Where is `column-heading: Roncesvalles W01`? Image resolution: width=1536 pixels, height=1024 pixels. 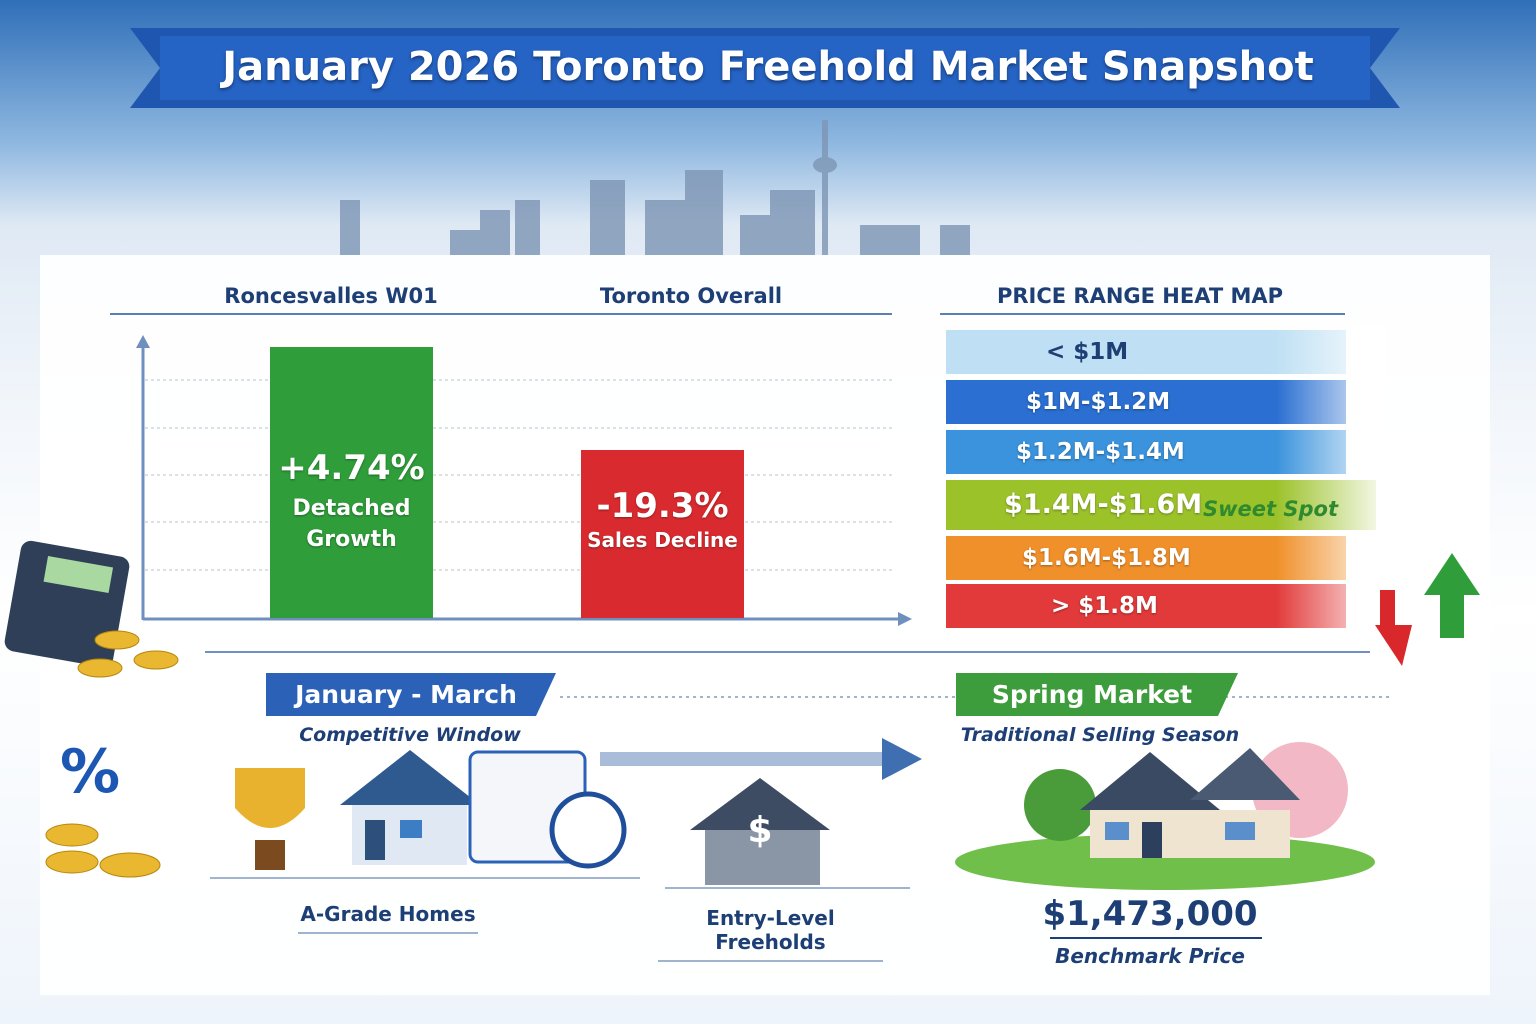
column-heading: Roncesvalles W01 is located at coordinates (331, 296).